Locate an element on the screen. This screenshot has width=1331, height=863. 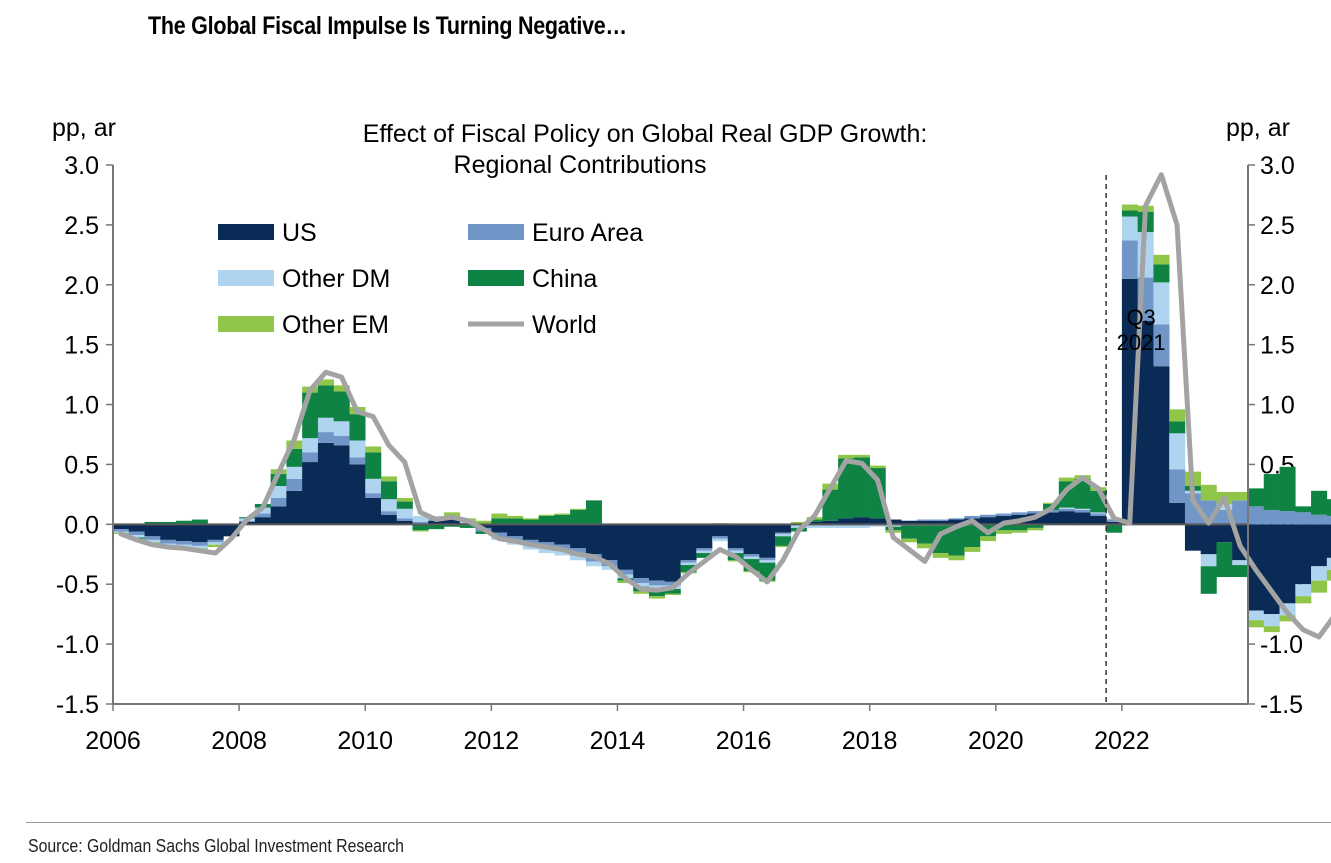
y-tick-label-left: 2.0 is located at coordinates (81, 286).